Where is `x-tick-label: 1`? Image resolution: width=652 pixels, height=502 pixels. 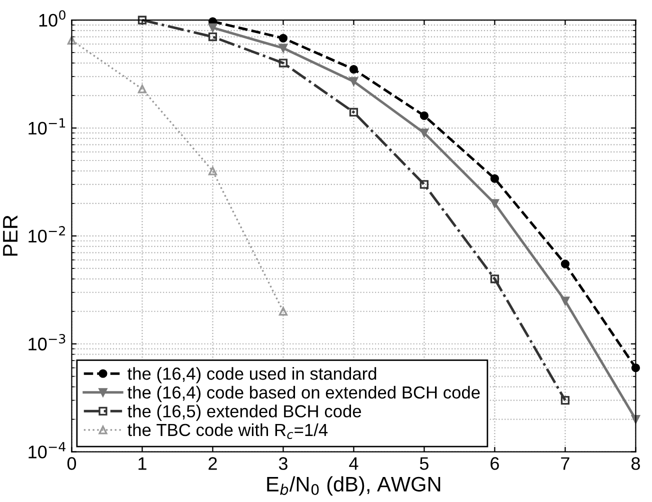 x-tick-label: 1 is located at coordinates (142, 463).